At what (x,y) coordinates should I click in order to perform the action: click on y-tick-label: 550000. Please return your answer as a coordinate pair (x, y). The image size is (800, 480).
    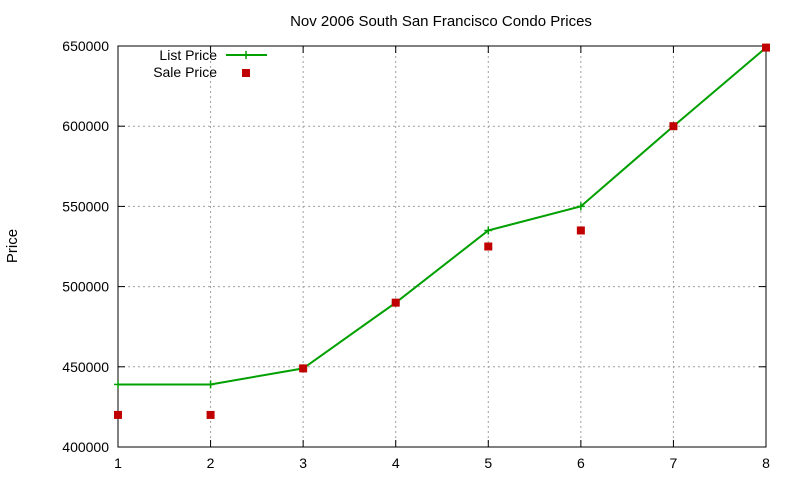
    Looking at the image, I should click on (85, 206).